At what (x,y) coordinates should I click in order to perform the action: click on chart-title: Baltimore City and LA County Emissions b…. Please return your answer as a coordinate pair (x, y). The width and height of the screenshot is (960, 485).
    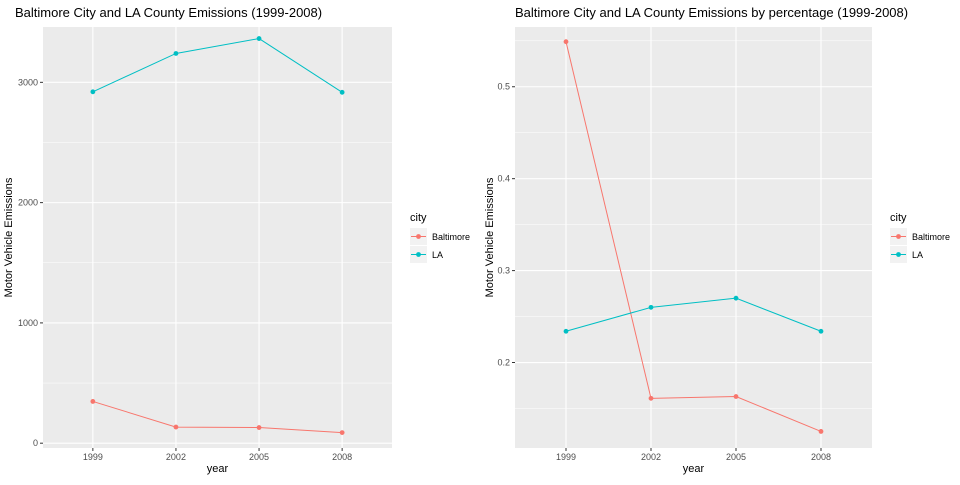
    Looking at the image, I should click on (711, 12).